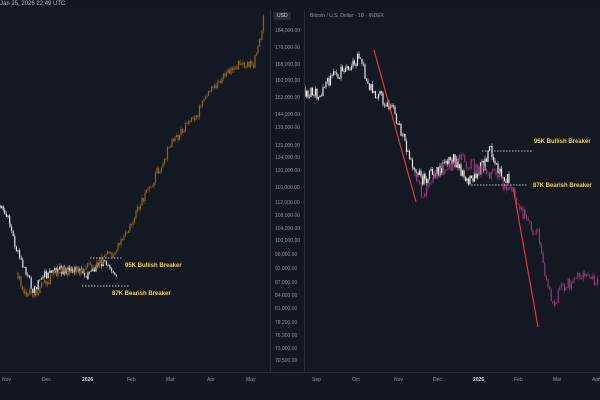 The width and height of the screenshot is (600, 400). What do you see at coordinates (288, 115) in the screenshot?
I see `price-tick-label: 144,000.00` at bounding box center [288, 115].